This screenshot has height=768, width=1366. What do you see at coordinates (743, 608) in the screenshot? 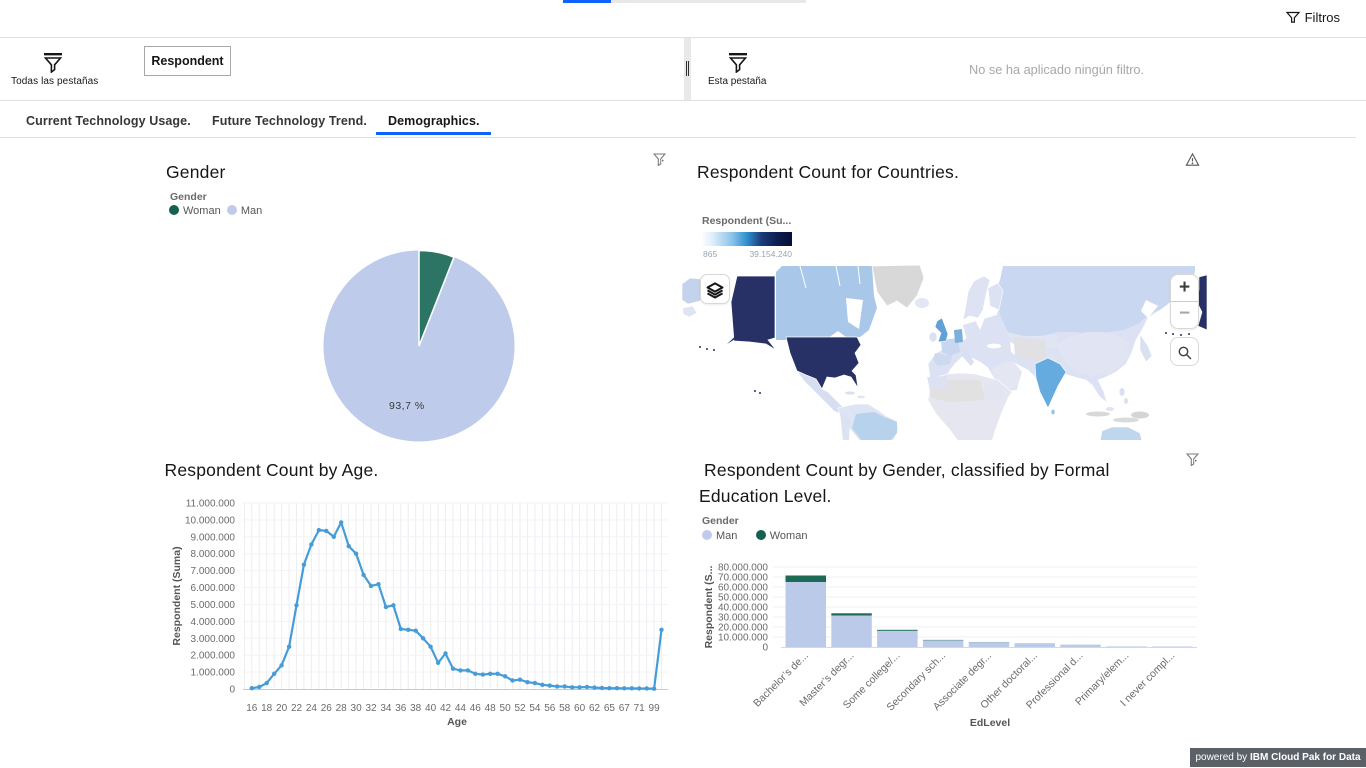
I see `svg-text: 40.000.000` at bounding box center [743, 608].